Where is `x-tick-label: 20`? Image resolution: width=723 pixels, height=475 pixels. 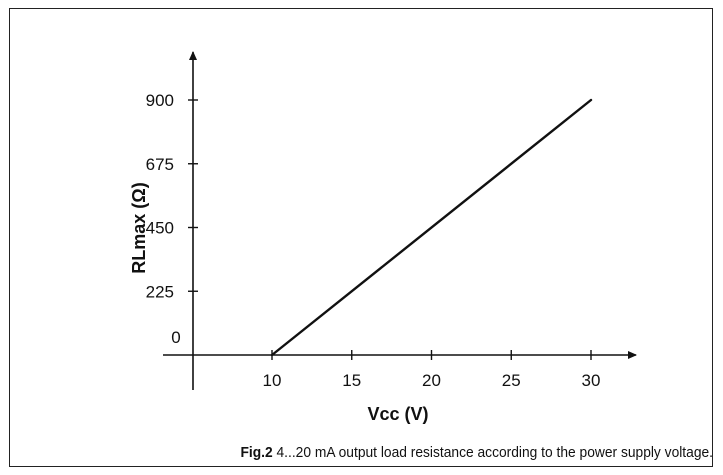
x-tick-label: 20 is located at coordinates (431, 380).